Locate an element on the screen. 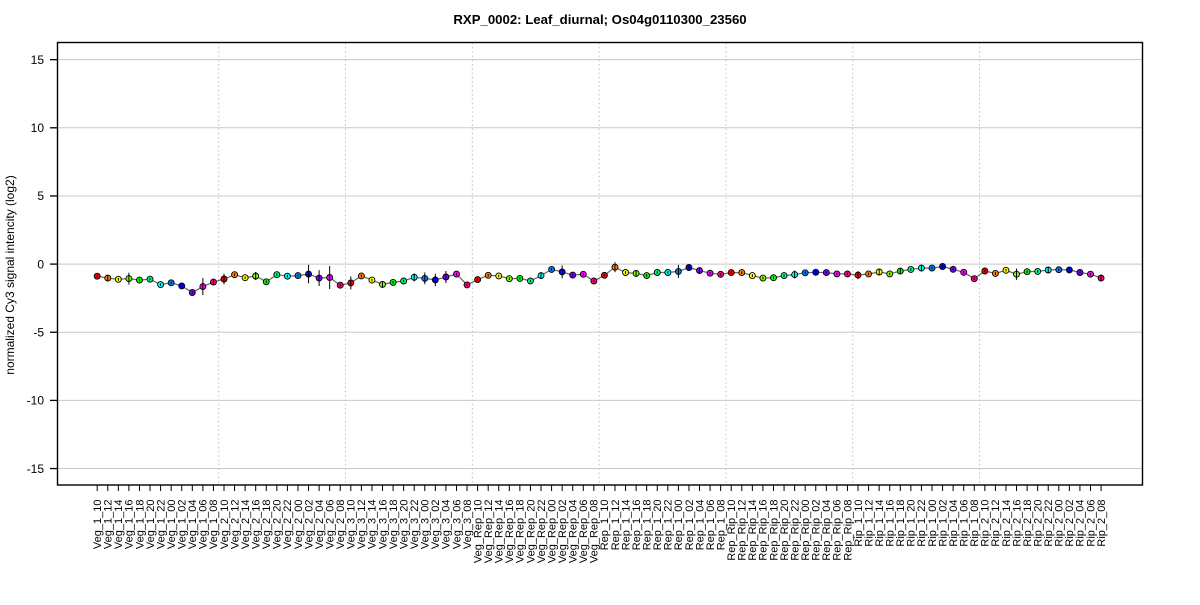 The width and height of the screenshot is (1200, 605). svg-text: Rip_2_18 is located at coordinates (1028, 523).